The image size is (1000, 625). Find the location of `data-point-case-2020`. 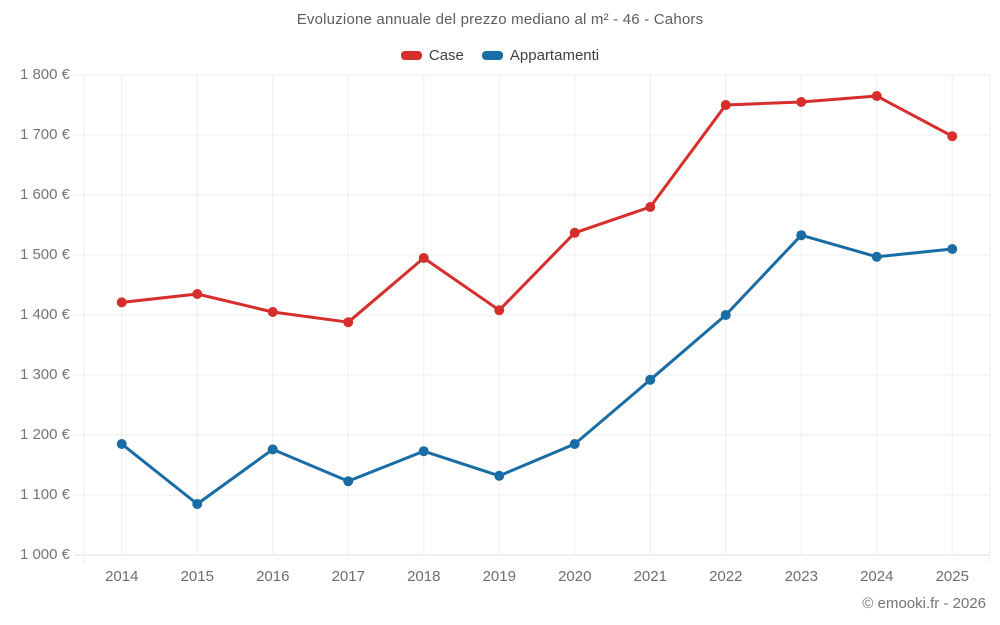

data-point-case-2020 is located at coordinates (574, 232).